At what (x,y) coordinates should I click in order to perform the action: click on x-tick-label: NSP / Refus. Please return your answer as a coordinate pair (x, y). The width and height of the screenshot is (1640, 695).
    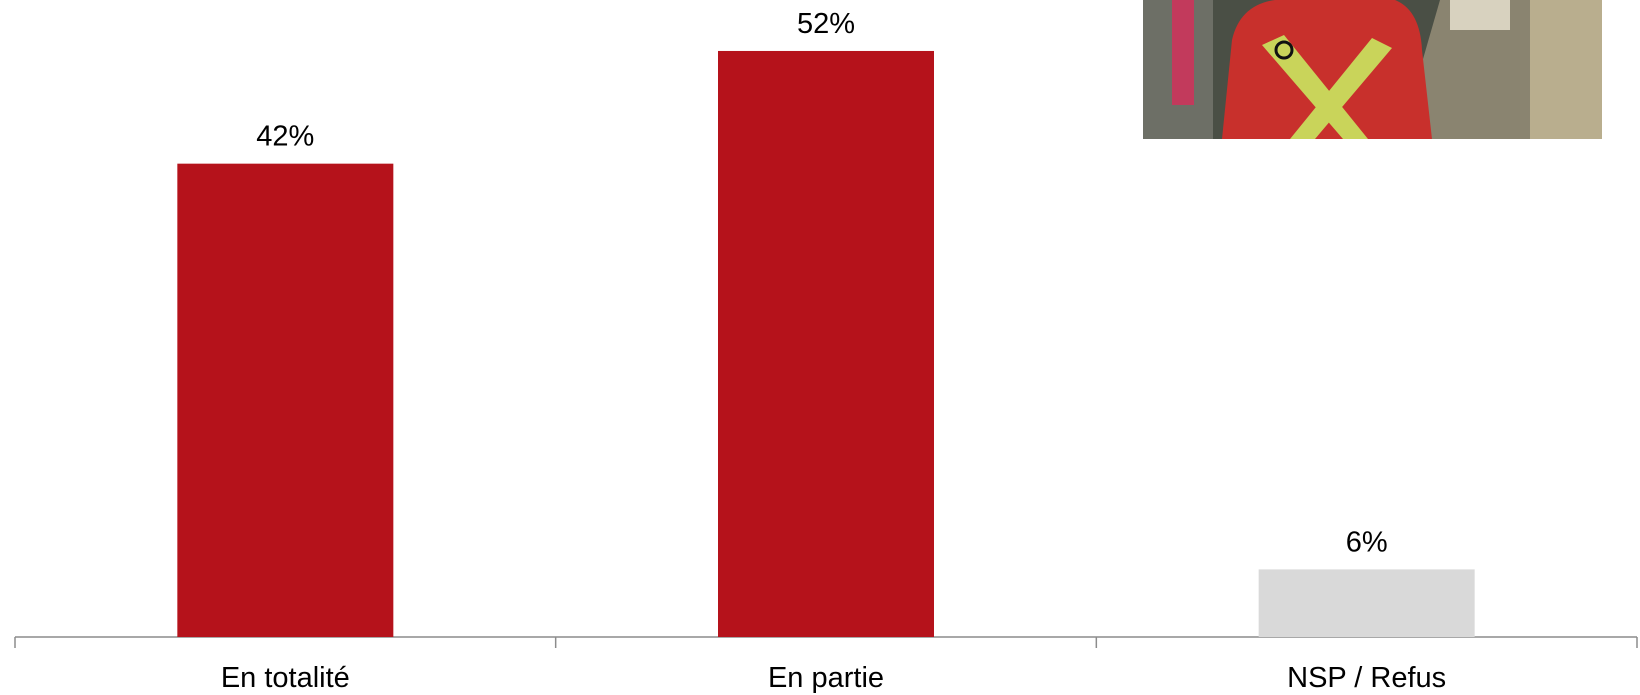
    Looking at the image, I should click on (1366, 678).